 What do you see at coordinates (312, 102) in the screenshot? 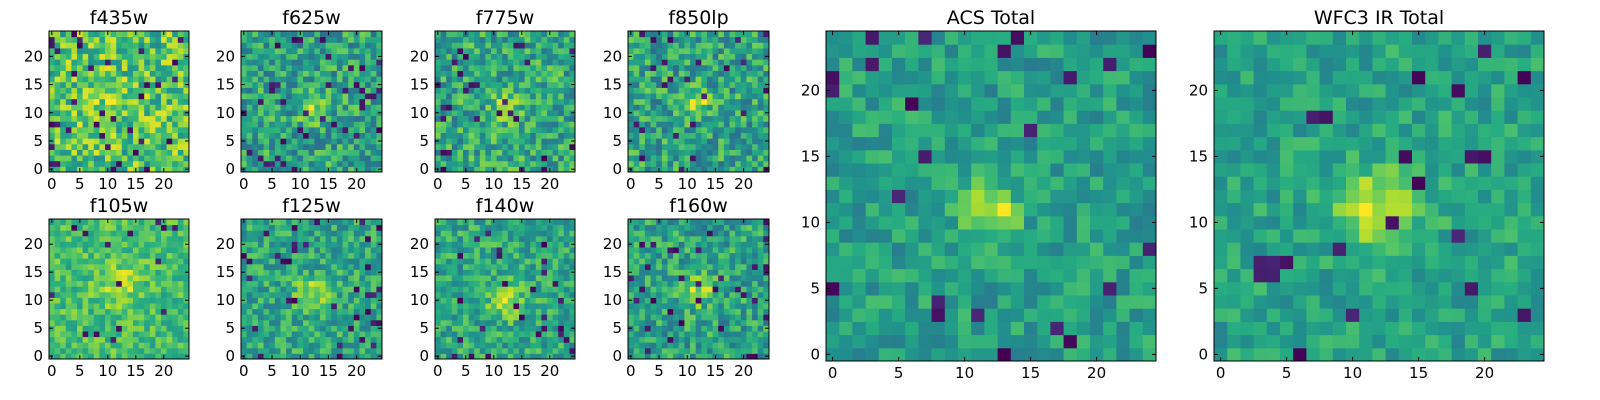
I see `heatmap-cells-f625w` at bounding box center [312, 102].